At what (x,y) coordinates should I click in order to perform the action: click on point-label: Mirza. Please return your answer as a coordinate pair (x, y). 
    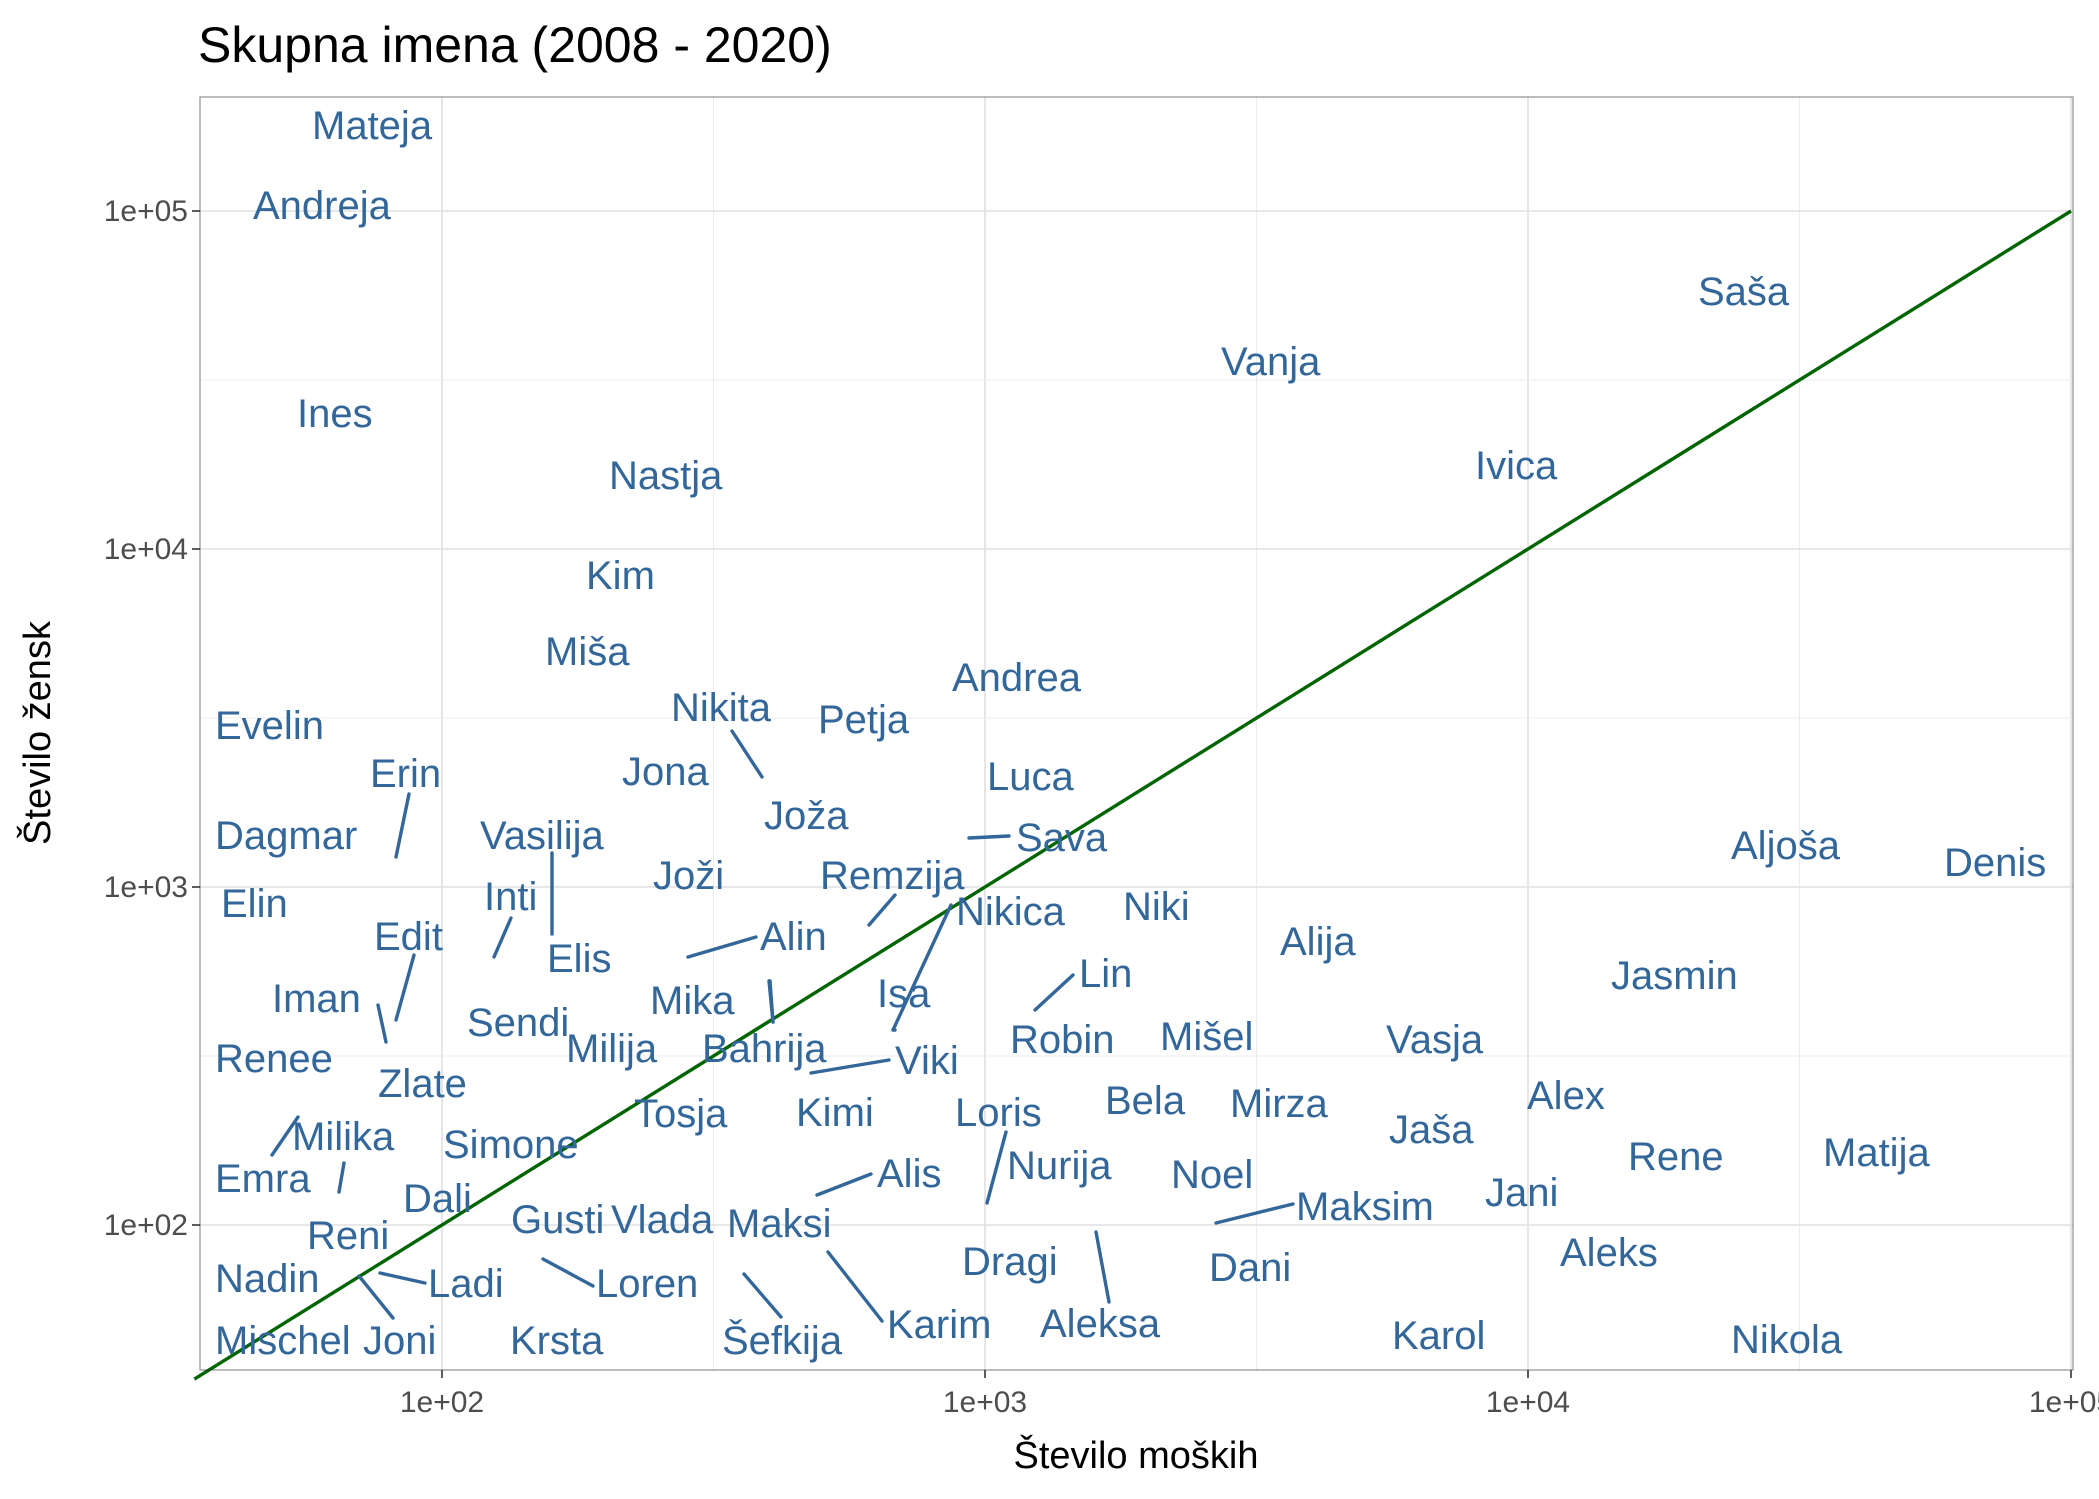
    Looking at the image, I should click on (1279, 1104).